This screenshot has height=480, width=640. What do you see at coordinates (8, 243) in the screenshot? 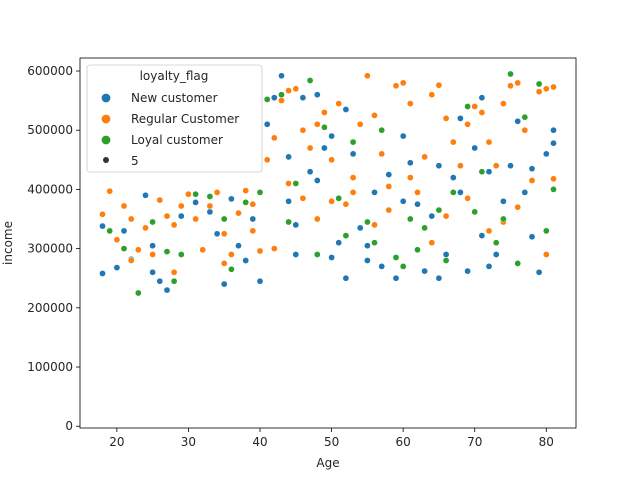
I see `y-axis-label: income` at bounding box center [8, 243].